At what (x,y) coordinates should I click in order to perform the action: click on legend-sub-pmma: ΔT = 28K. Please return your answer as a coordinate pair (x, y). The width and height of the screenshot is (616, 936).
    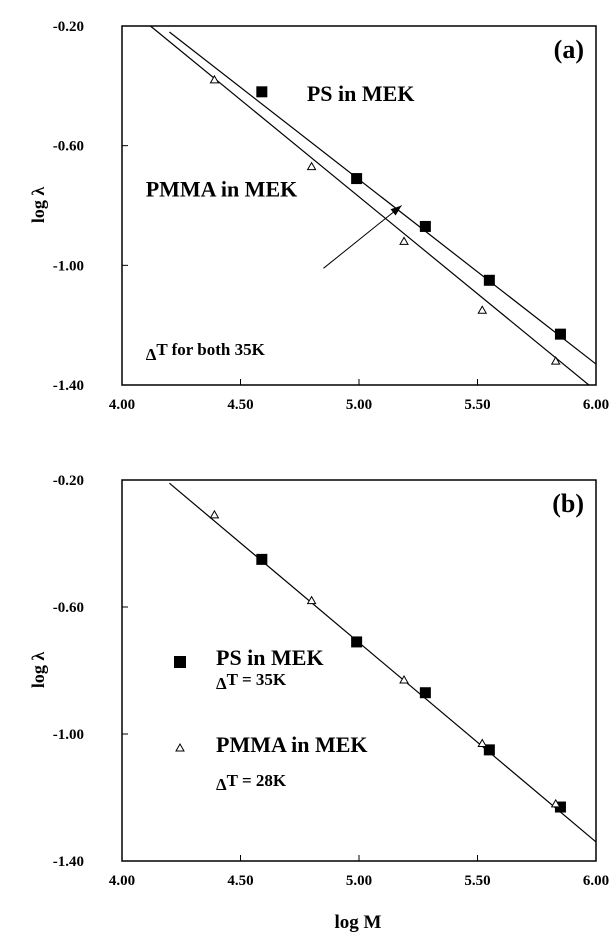
    Looking at the image, I should click on (251, 782).